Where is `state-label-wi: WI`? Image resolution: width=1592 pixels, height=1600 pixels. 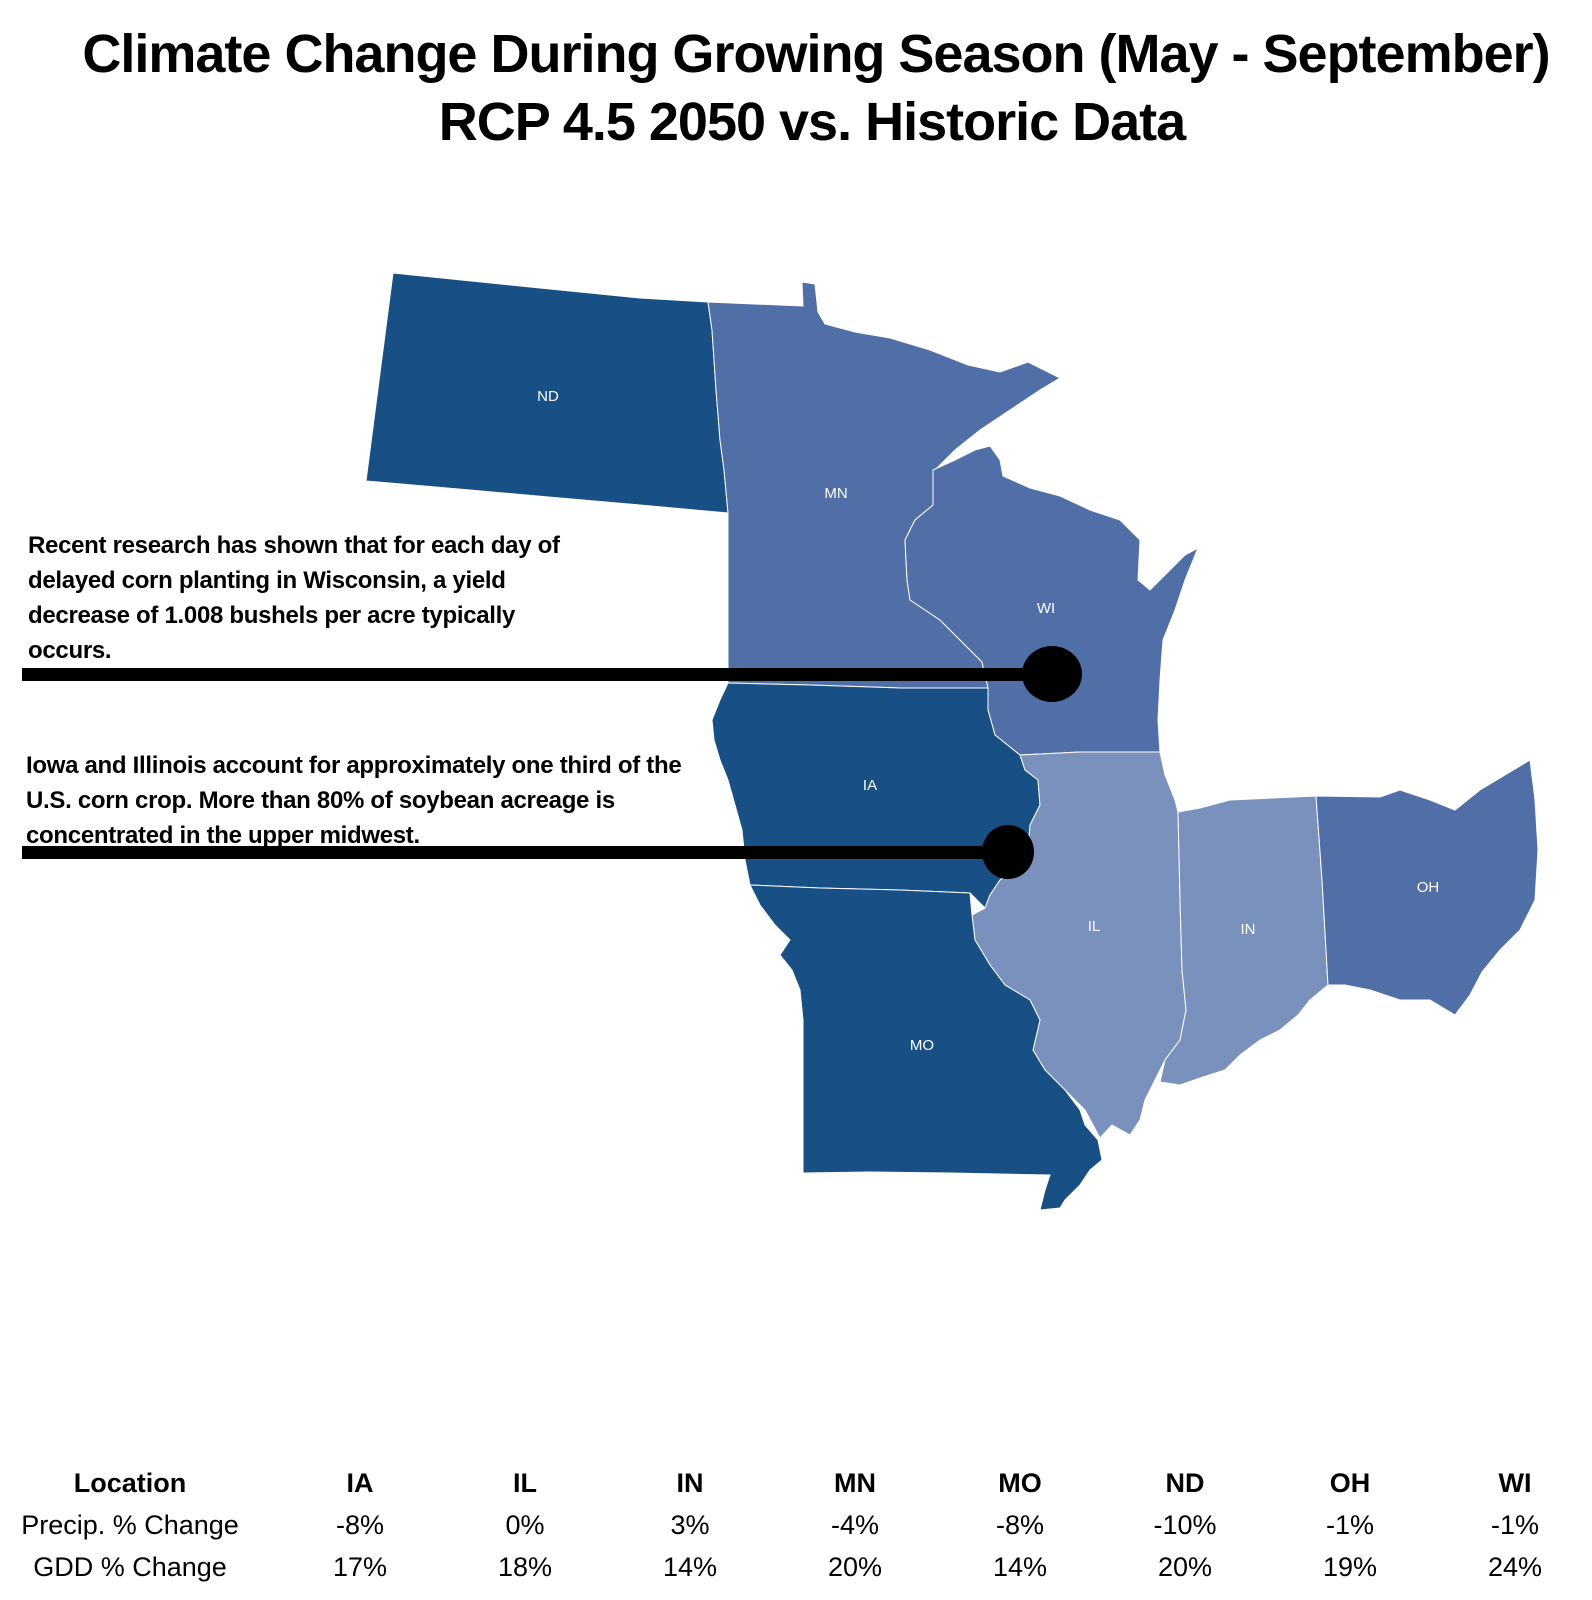 state-label-wi: WI is located at coordinates (1046, 608).